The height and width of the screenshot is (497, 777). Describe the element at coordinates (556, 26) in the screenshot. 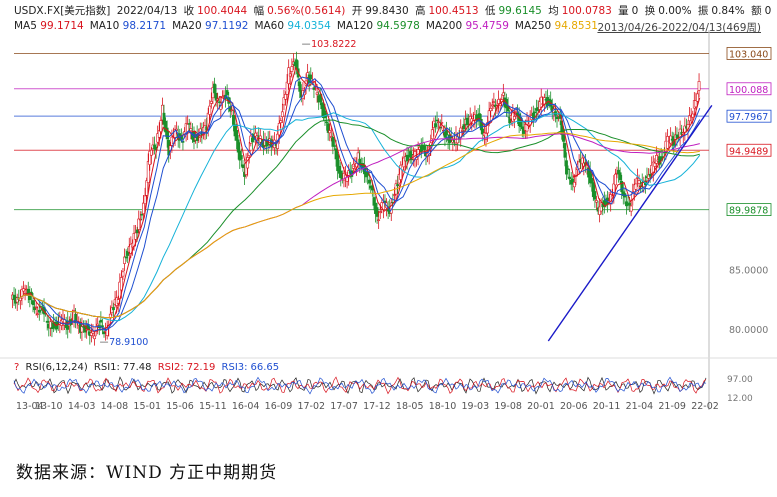

I see `ma-legend-ma250: MA250 94.8531` at that location.